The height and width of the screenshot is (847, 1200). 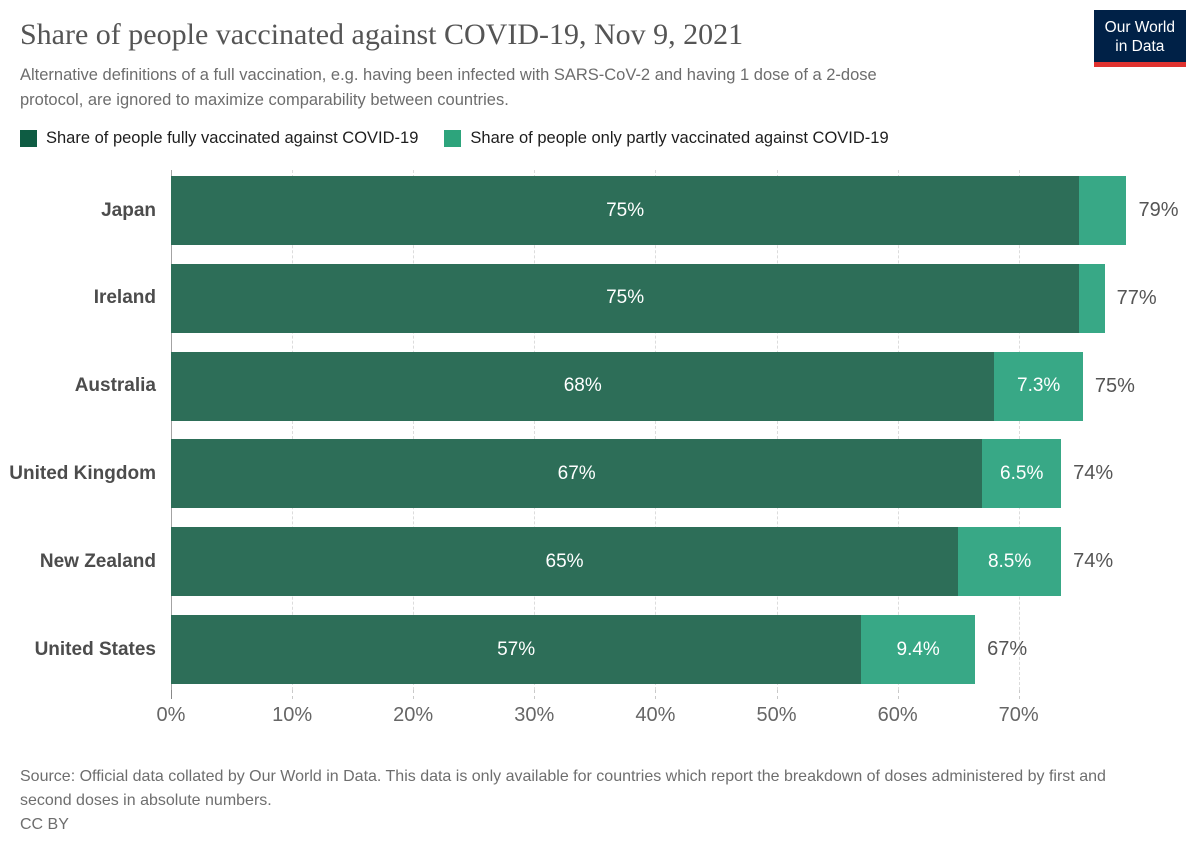 What do you see at coordinates (95, 649) in the screenshot?
I see `country-label: United States` at bounding box center [95, 649].